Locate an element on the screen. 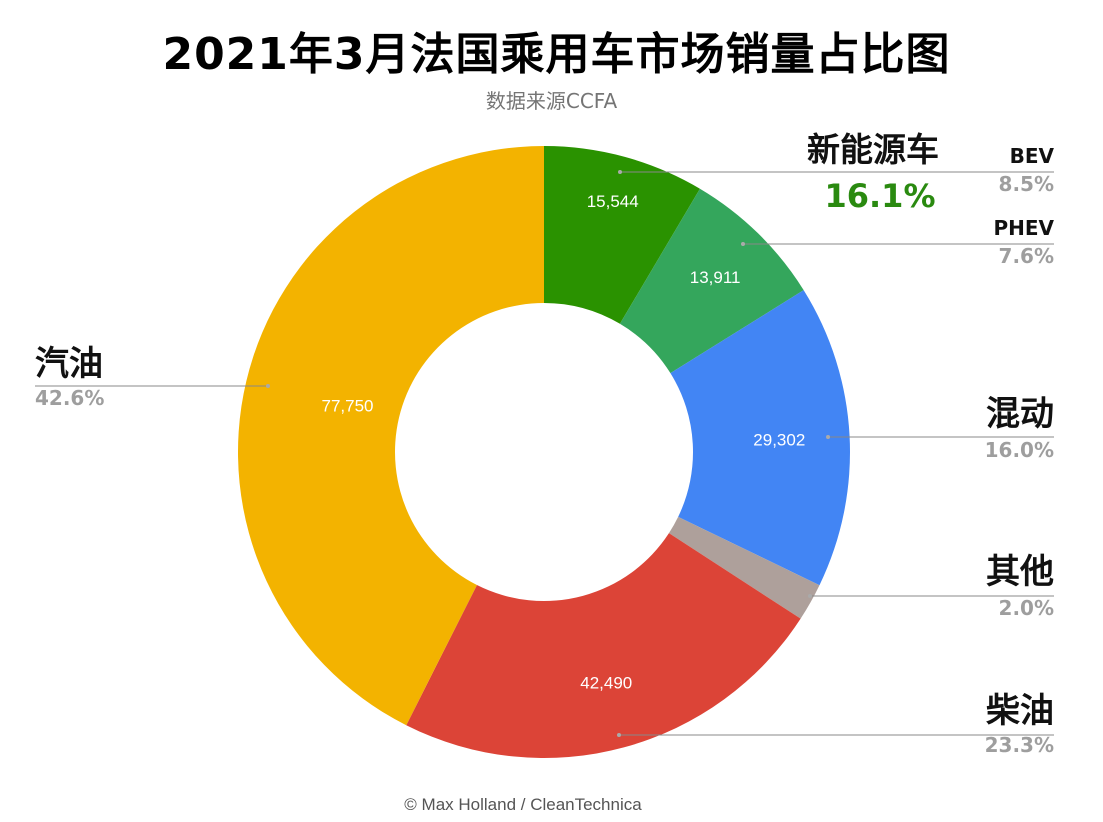  credit-text: © Max Holland / CleanTechnica is located at coordinates (523, 804).